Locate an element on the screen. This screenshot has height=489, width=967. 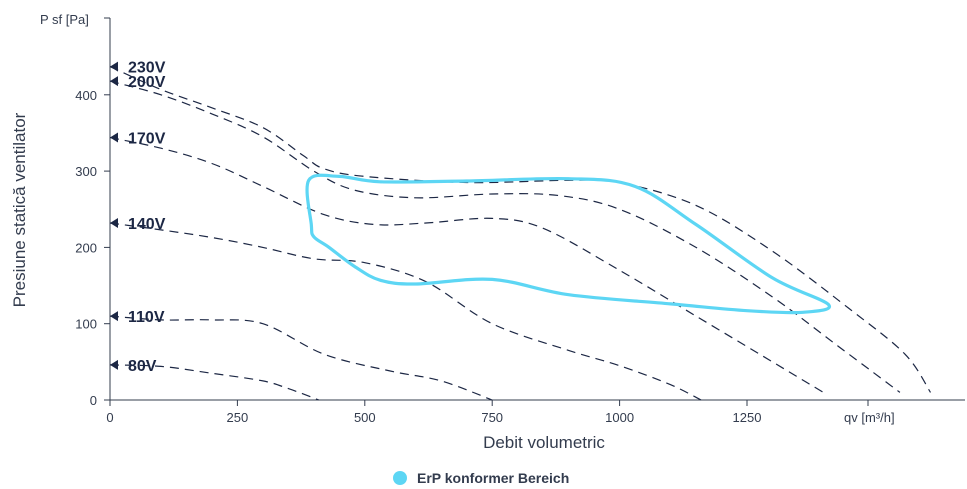
x-tick-label: 1000 is located at coordinates (619, 417).